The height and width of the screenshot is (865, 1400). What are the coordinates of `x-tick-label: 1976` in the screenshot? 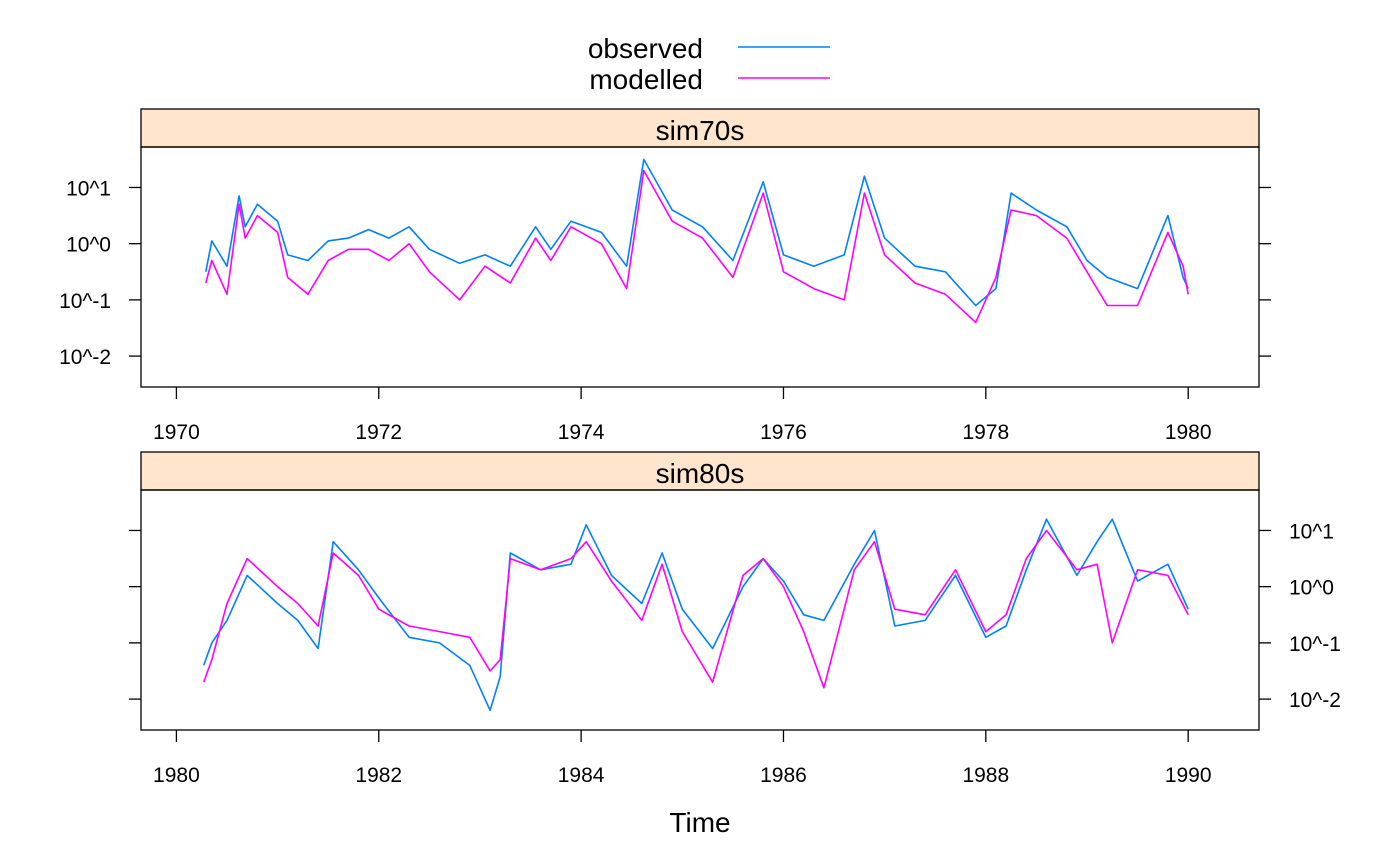 It's located at (783, 432).